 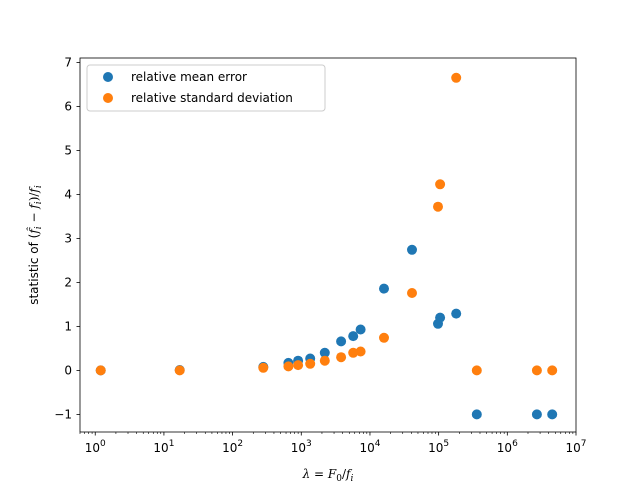 What do you see at coordinates (438, 447) in the screenshot?
I see `x-tick-label: 10⁵` at bounding box center [438, 447].